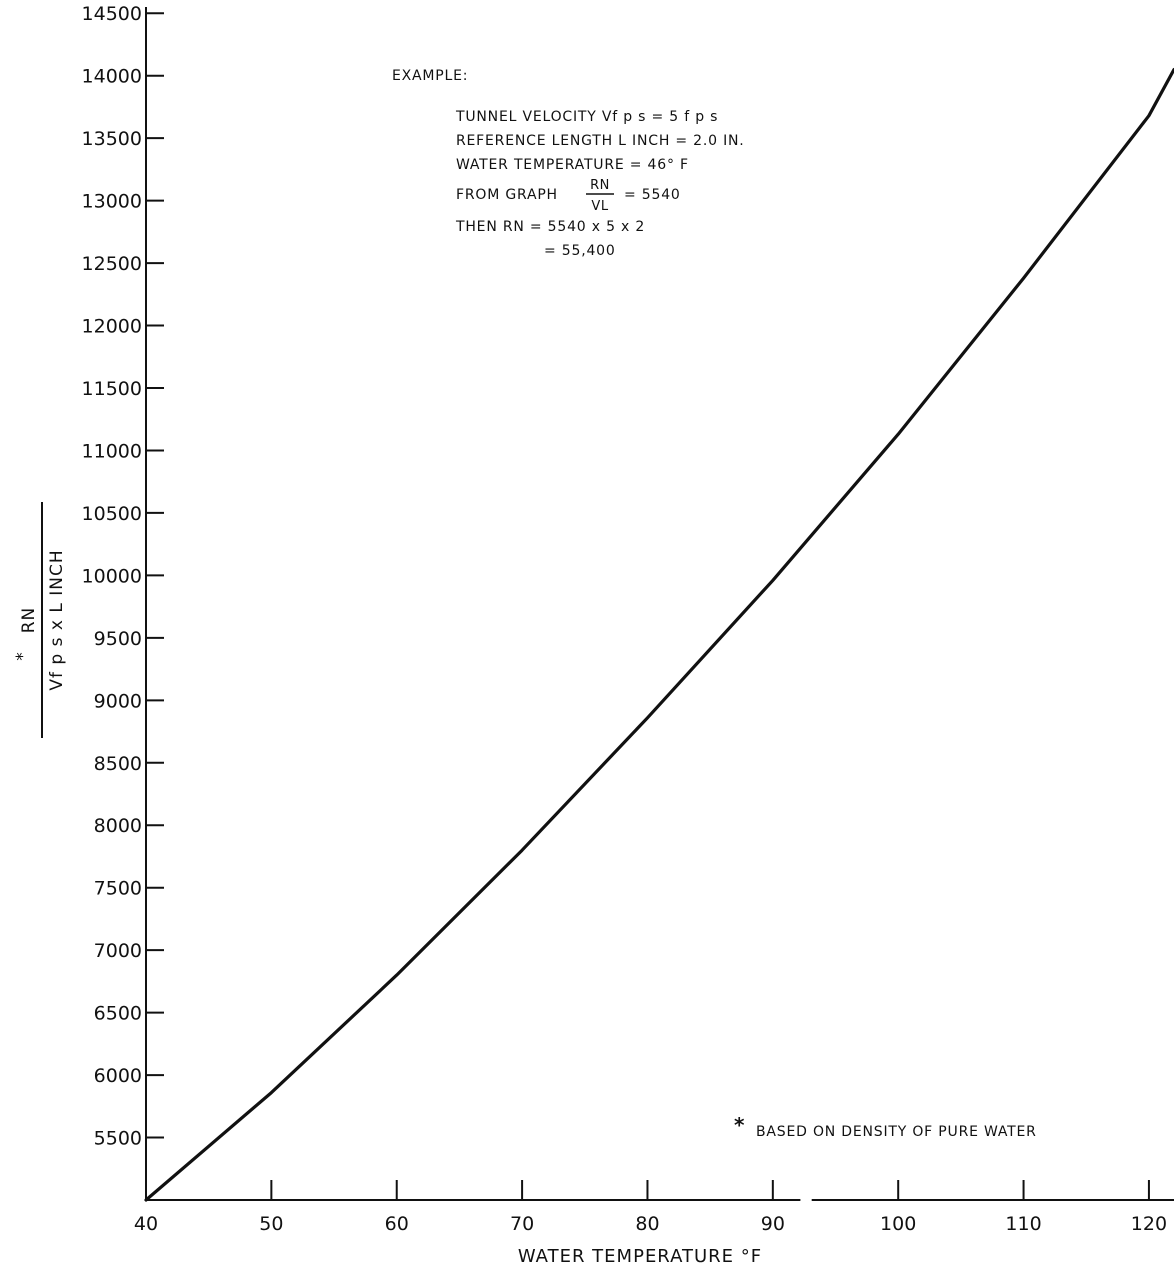 The height and width of the screenshot is (1280, 1174). I want to click on y-axis-label-denominator: Vf p s x L INCH, so click(57, 619).